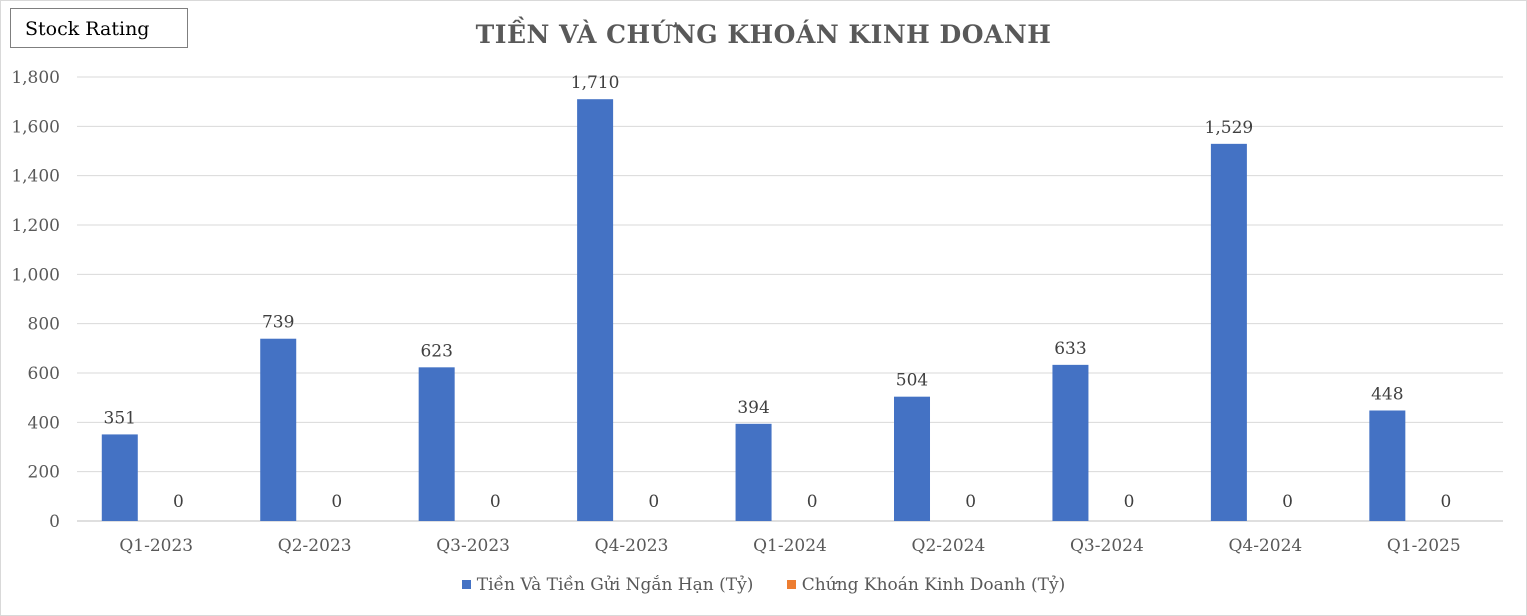  I want to click on y-tick-label: 0, so click(54, 522).